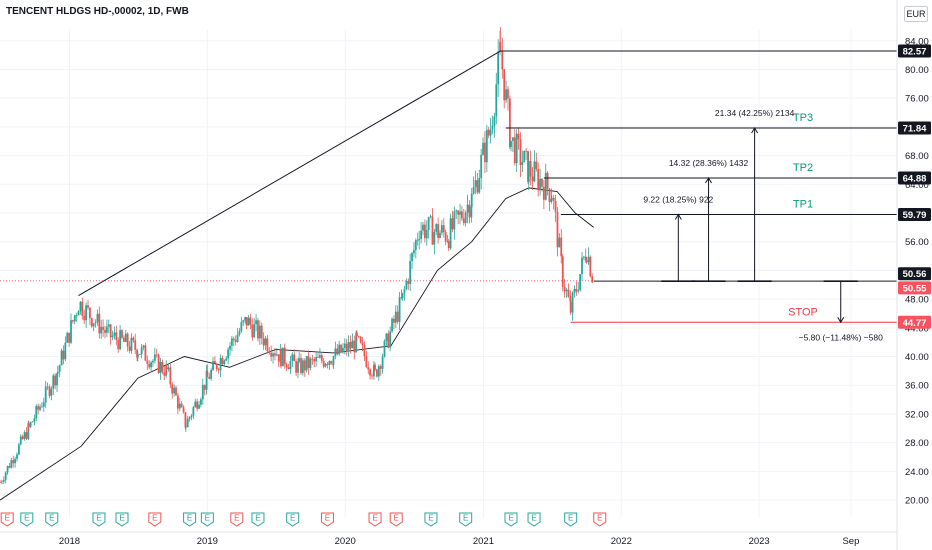  What do you see at coordinates (916, 14) in the screenshot?
I see `currency-button: EUR` at bounding box center [916, 14].